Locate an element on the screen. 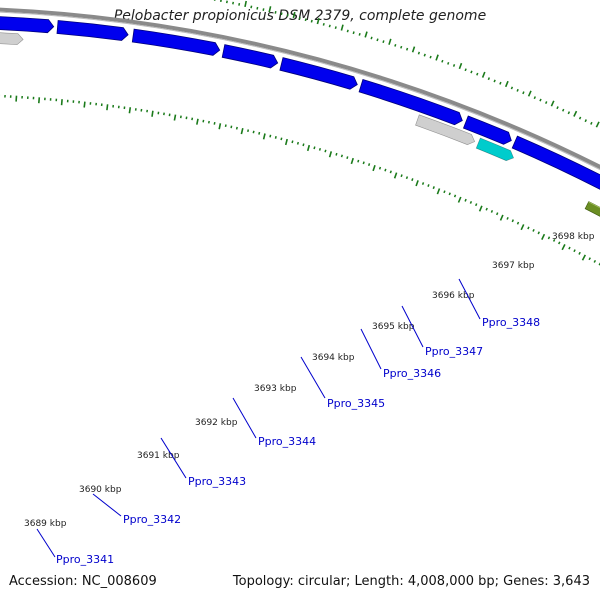 The width and height of the screenshot is (600, 600). pseudogene-arrow is located at coordinates (12, 38).